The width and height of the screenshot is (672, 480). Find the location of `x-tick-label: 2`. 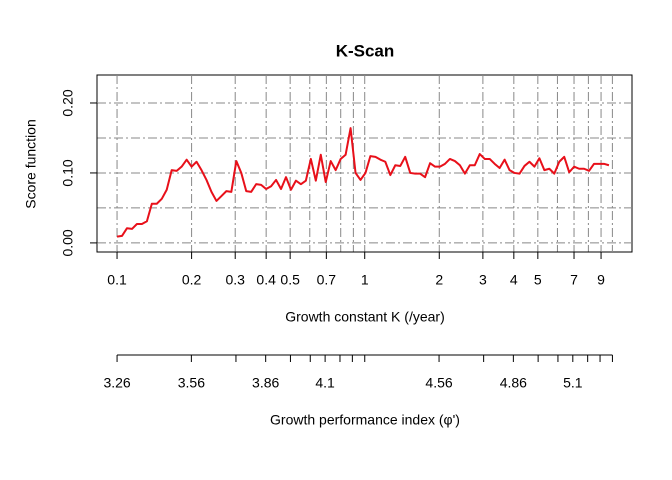

x-tick-label: 2 is located at coordinates (439, 280).